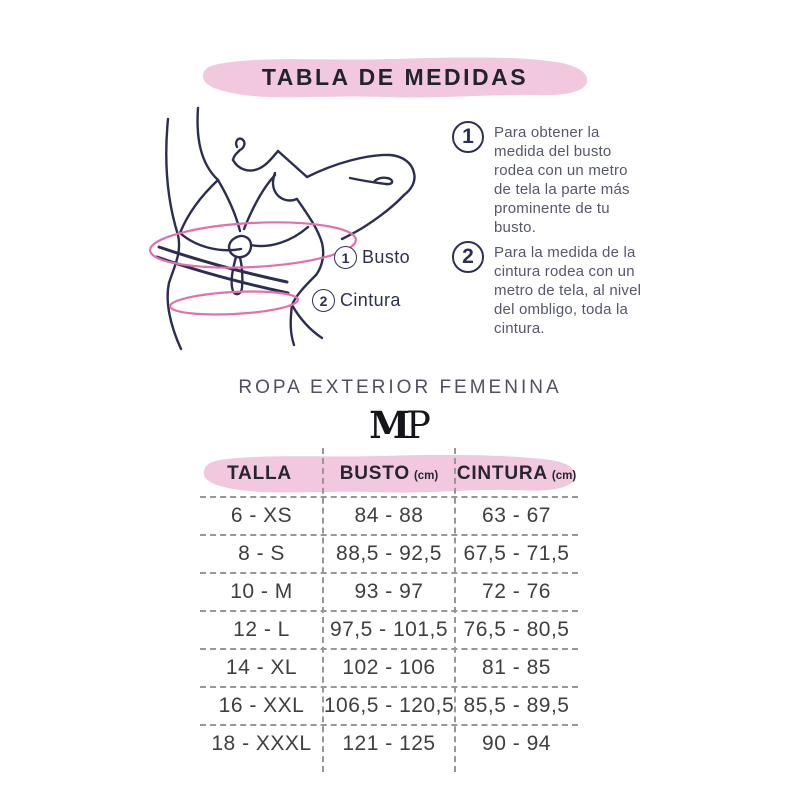 This screenshot has height=800, width=800. Describe the element at coordinates (502, 473) in the screenshot. I see `header-cintura-label: CINTURA` at that location.